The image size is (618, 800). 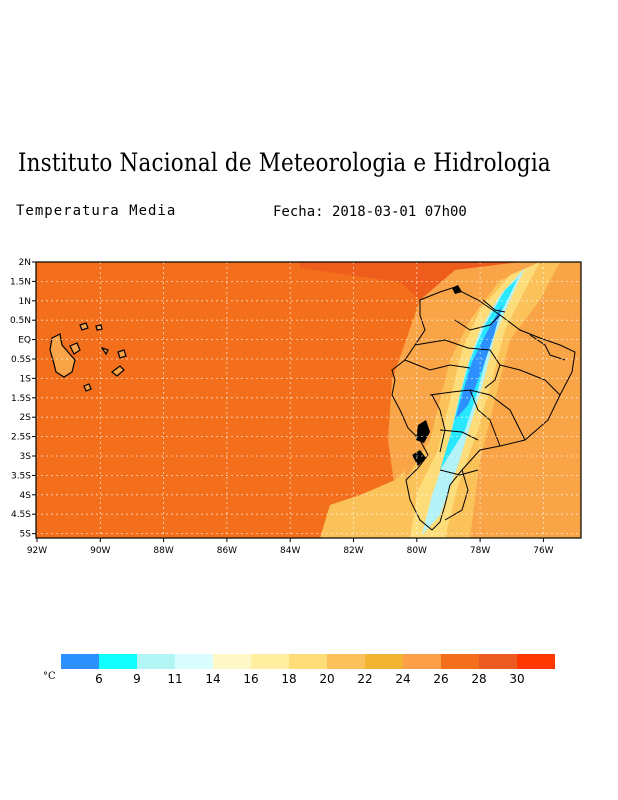 I want to click on legend-label: 26, so click(x=440, y=679).